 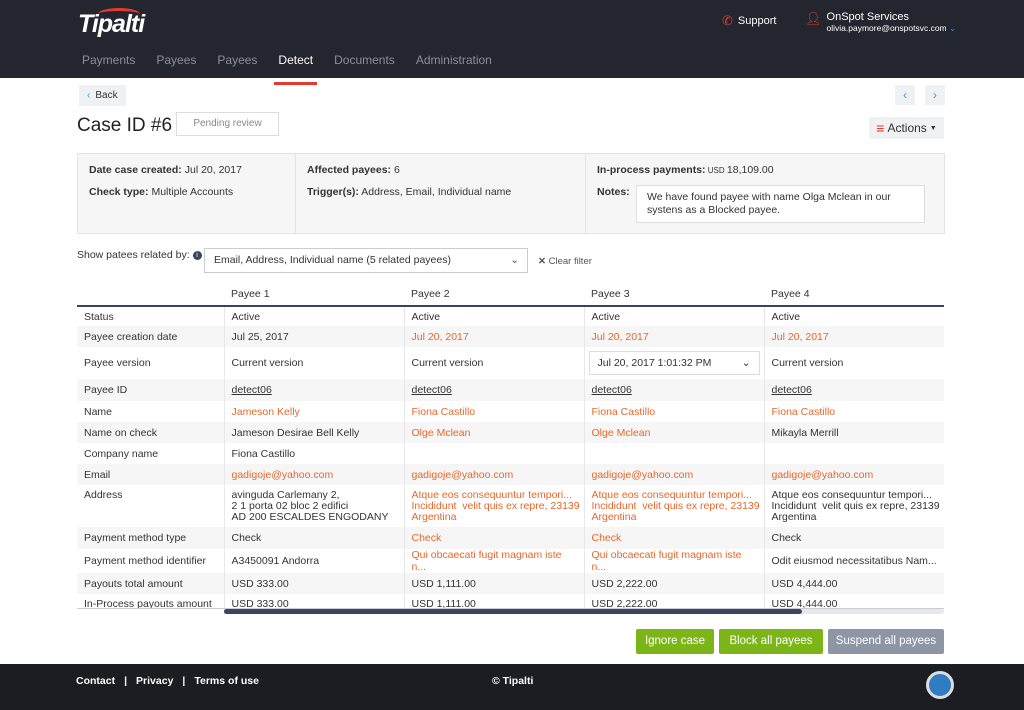 I want to click on triggers-label: Trigger(s):, so click(x=333, y=192).